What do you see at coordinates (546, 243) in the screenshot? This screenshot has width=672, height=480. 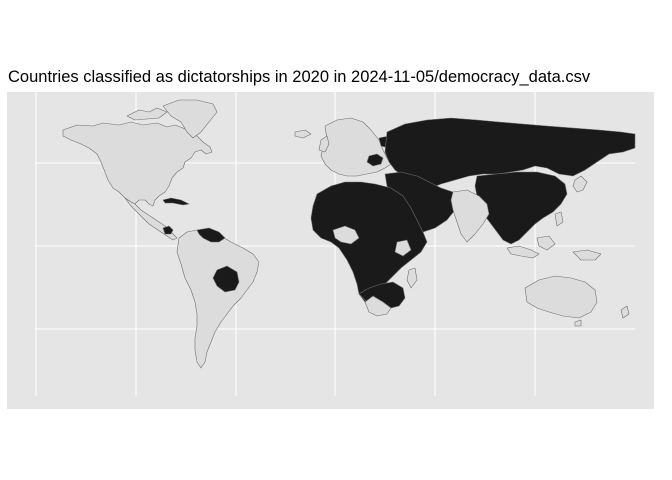 I see `region-borneo` at bounding box center [546, 243].